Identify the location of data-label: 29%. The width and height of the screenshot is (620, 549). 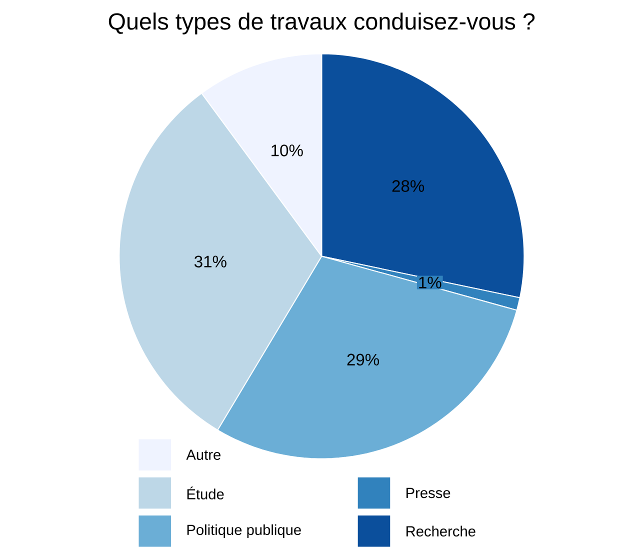
(363, 360).